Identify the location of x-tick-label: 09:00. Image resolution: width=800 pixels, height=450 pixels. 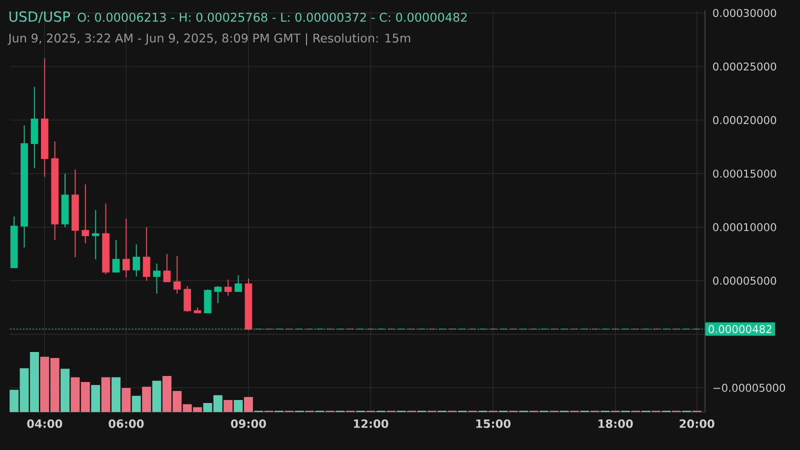
(248, 423).